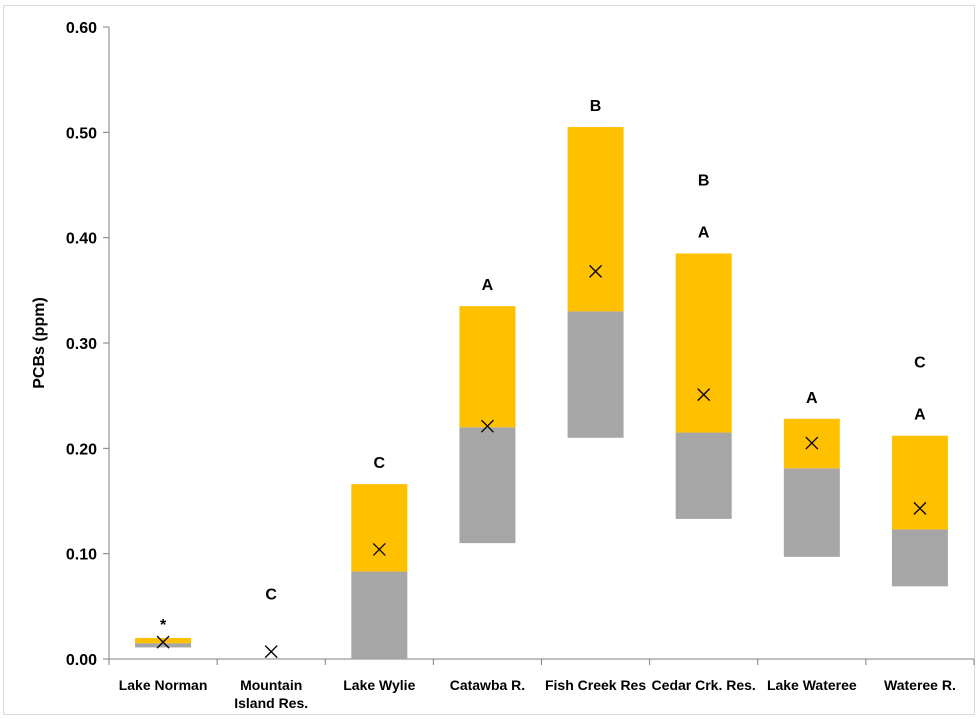  I want to click on x-tick-label: Cedar Crk. Res., so click(704, 685).